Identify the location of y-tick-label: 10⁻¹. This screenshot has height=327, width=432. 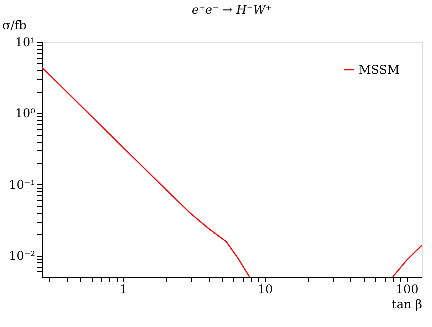
(22, 185).